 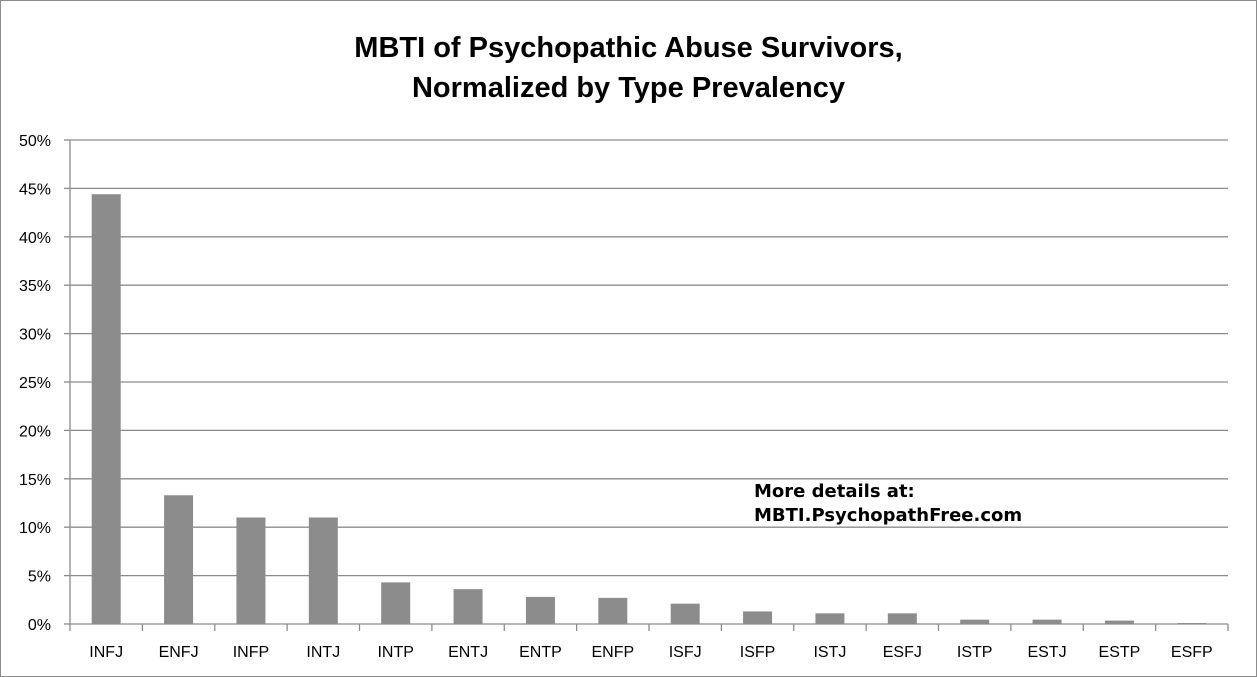 I want to click on x-tick-label: ENFJ, so click(x=179, y=652).